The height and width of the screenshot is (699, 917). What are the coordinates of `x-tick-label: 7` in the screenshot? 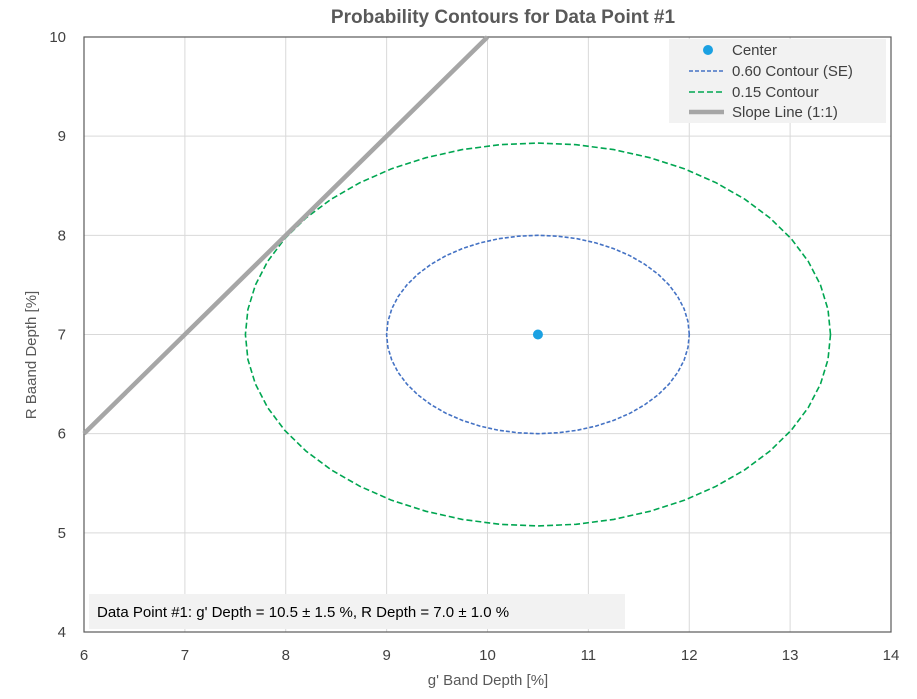 It's located at (185, 655).